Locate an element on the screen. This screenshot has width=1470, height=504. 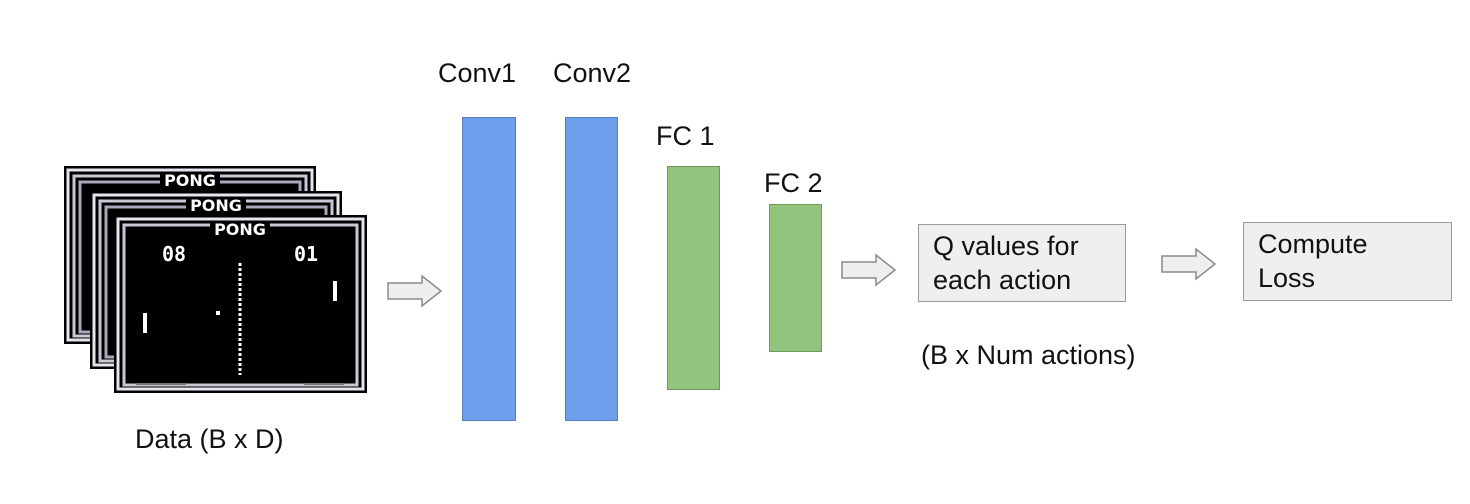
pong-score-right: 01 is located at coordinates (306, 254).